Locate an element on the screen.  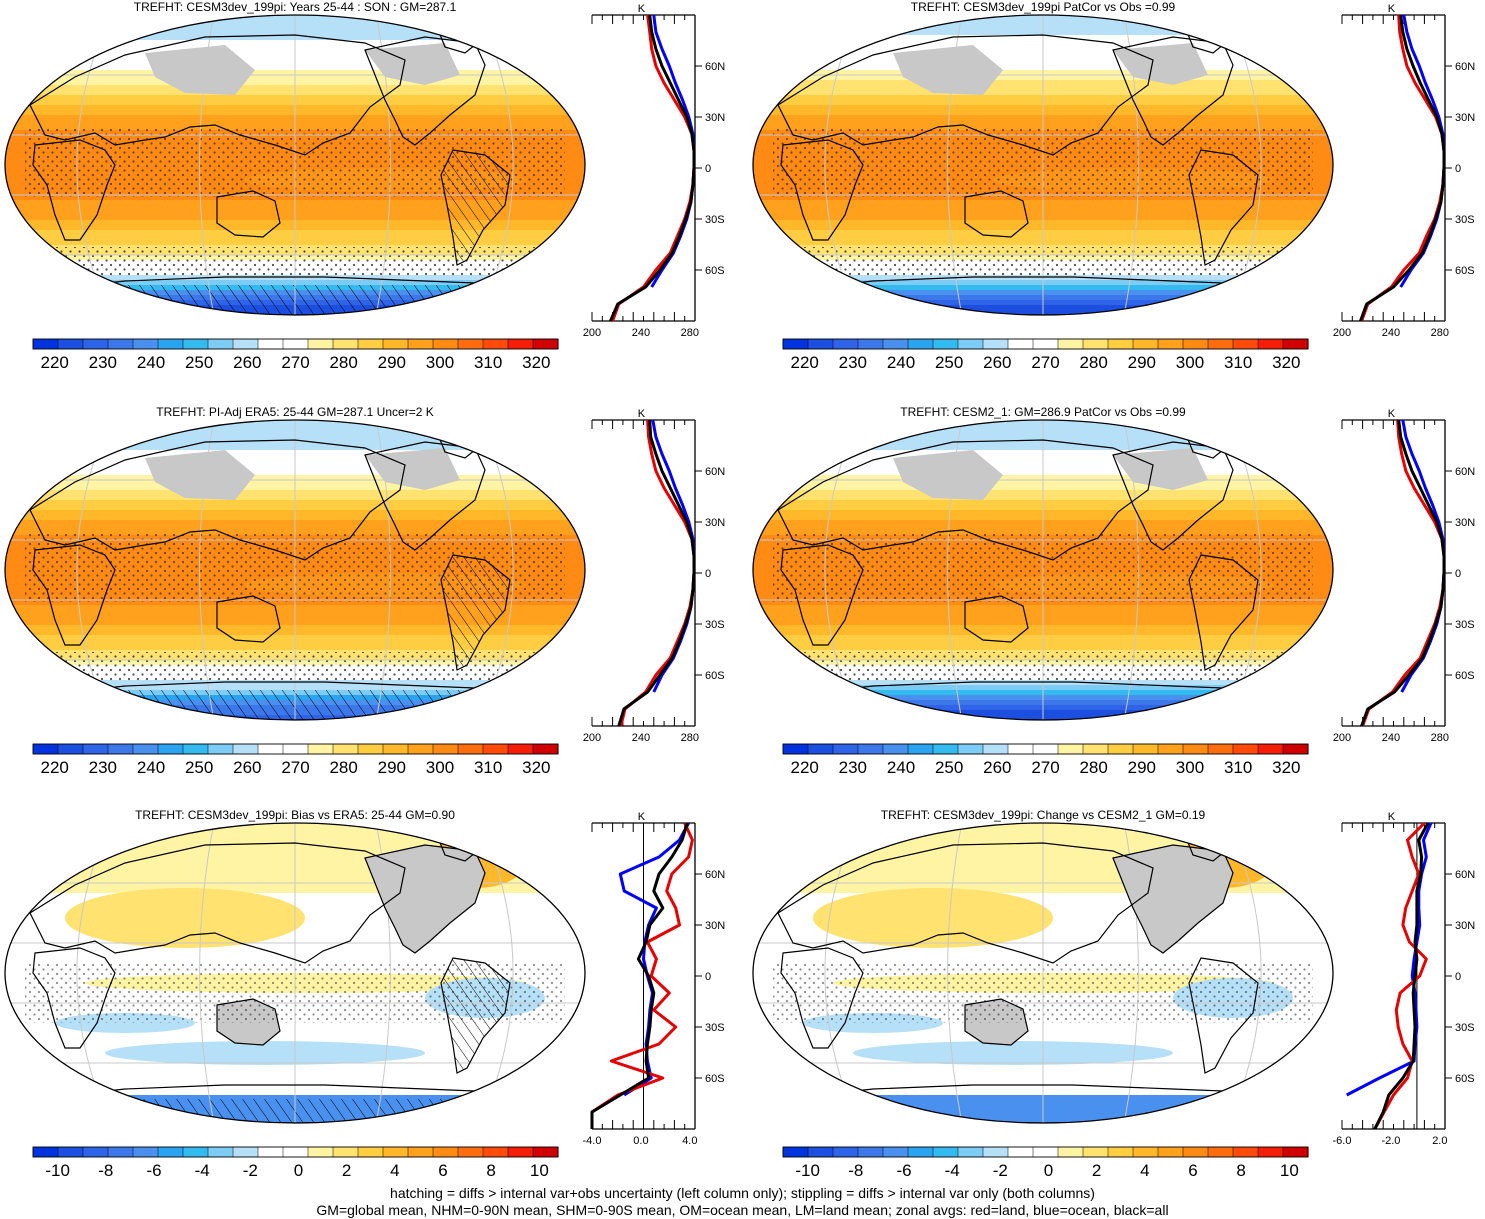
colorbar-tick-label: 2 is located at coordinates (346, 1170).